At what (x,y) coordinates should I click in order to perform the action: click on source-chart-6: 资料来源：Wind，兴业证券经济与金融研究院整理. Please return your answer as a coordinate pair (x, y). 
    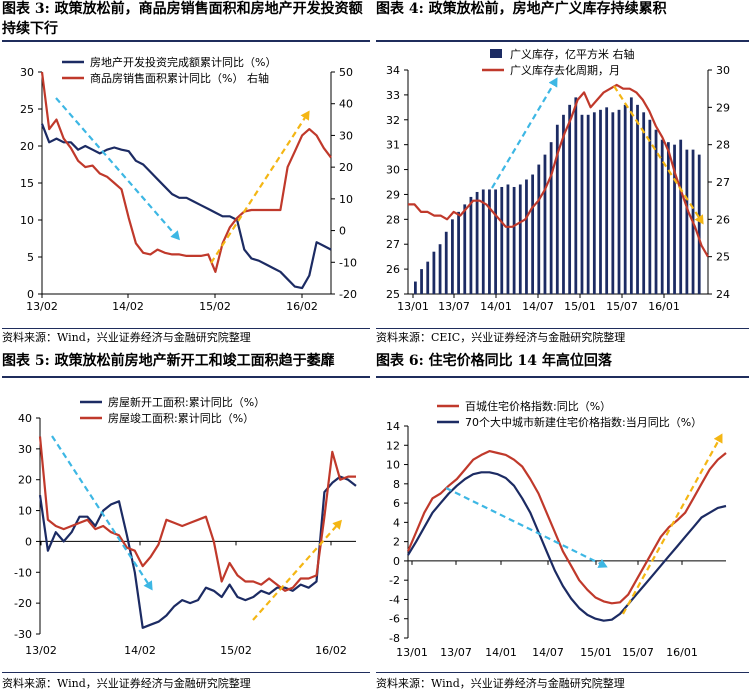
    Looking at the image, I should click on (500, 683).